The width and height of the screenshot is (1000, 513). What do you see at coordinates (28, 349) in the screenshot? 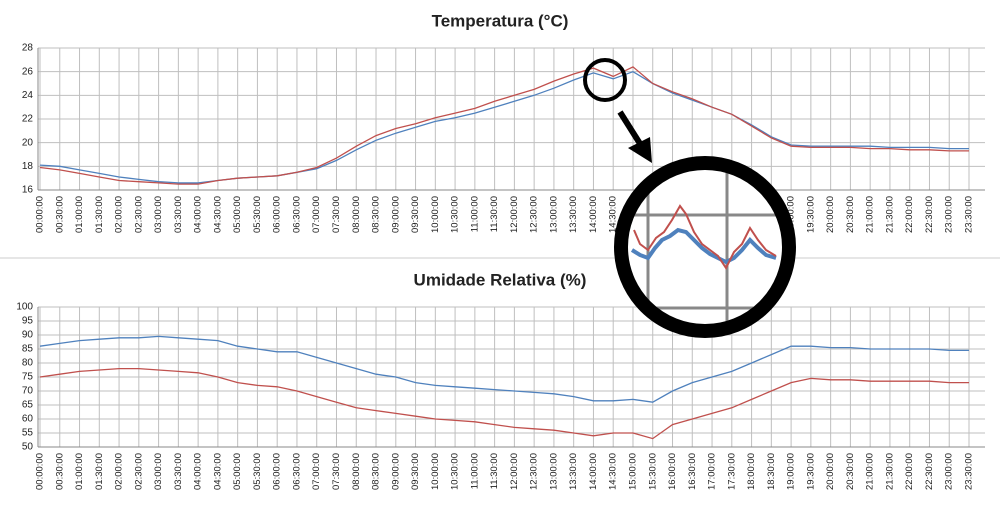
I see `y-tick-label: 85` at bounding box center [28, 349].